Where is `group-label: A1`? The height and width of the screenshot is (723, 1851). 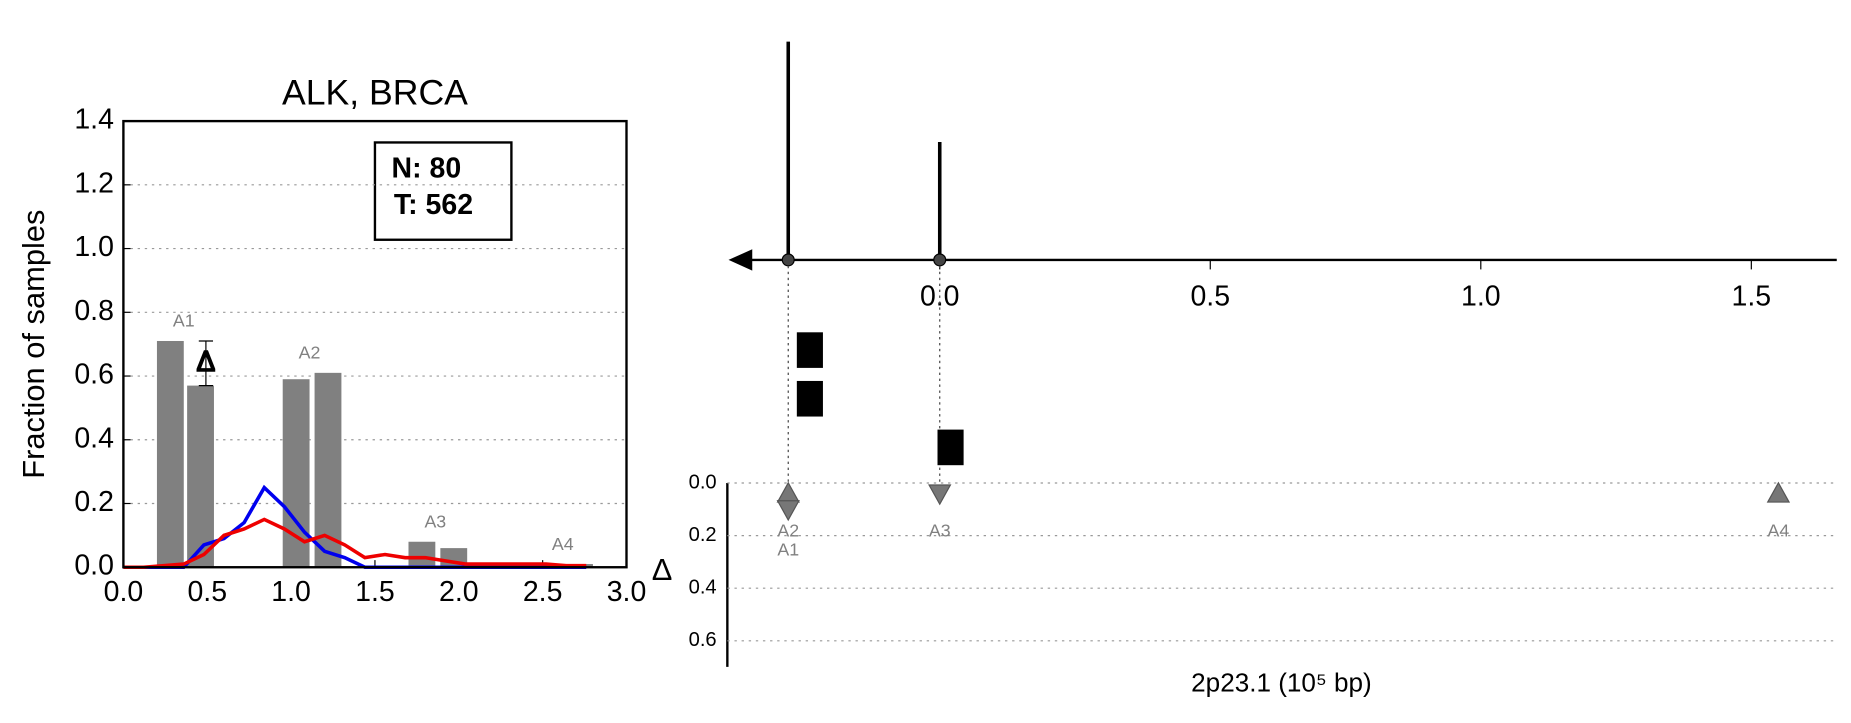
group-label: A1 is located at coordinates (184, 321).